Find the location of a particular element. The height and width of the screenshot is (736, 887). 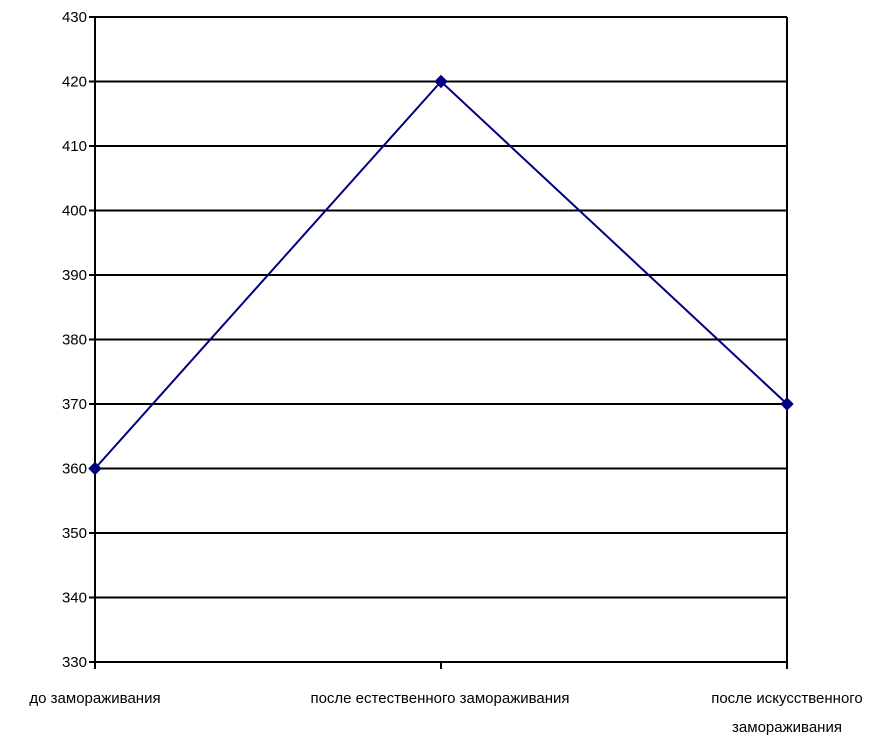

y-tick-label-400: 400 is located at coordinates (74, 211).